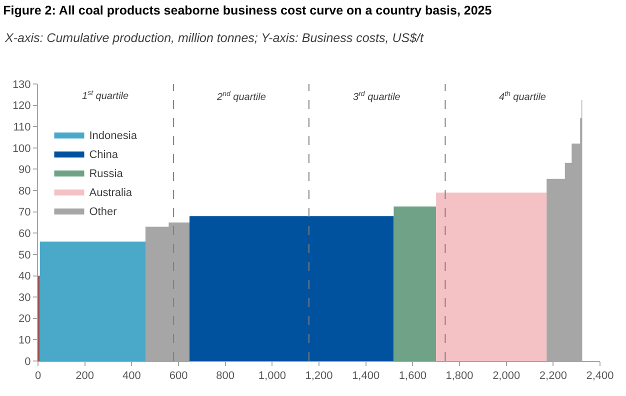  I want to click on y-tick-label: 0, so click(27, 362).